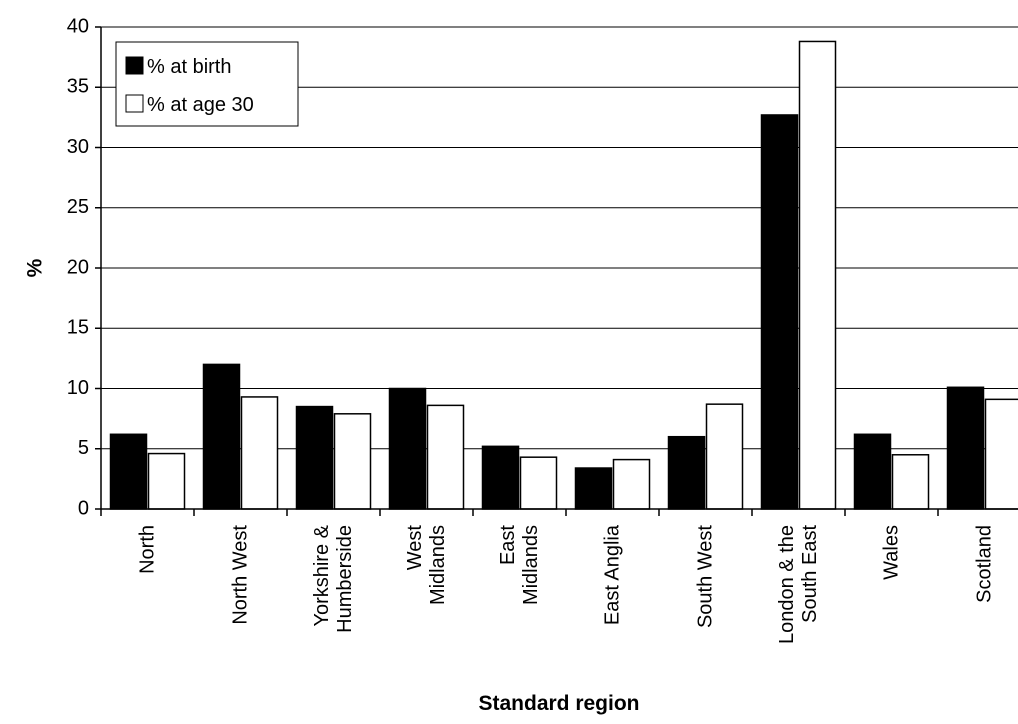 The height and width of the screenshot is (724, 1018). What do you see at coordinates (35, 267) in the screenshot?
I see `y-axis-title: %` at bounding box center [35, 267].